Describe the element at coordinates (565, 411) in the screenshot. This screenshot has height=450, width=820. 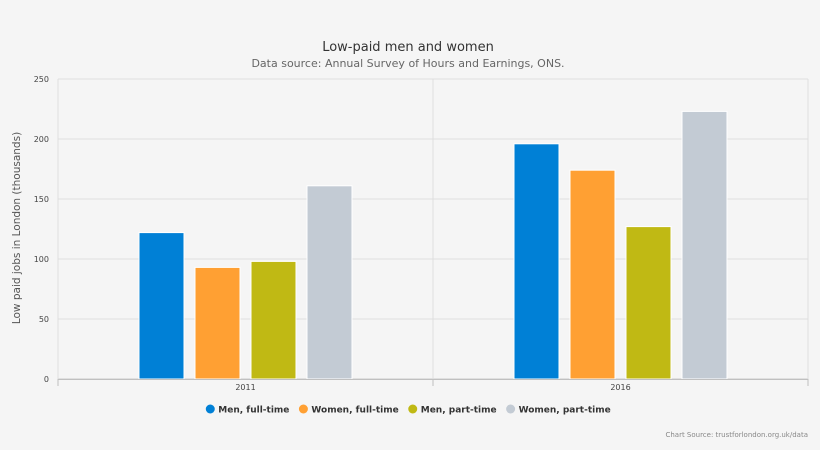
I see `legend-label: Women, part-time` at that location.